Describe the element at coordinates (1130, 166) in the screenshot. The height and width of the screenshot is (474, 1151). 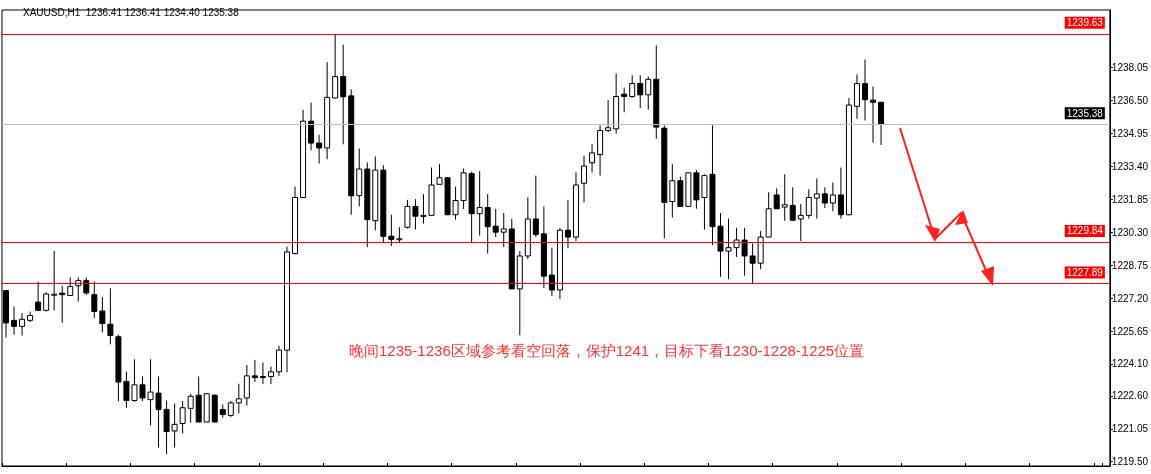
I see `y-tick-label: 1233.40` at that location.